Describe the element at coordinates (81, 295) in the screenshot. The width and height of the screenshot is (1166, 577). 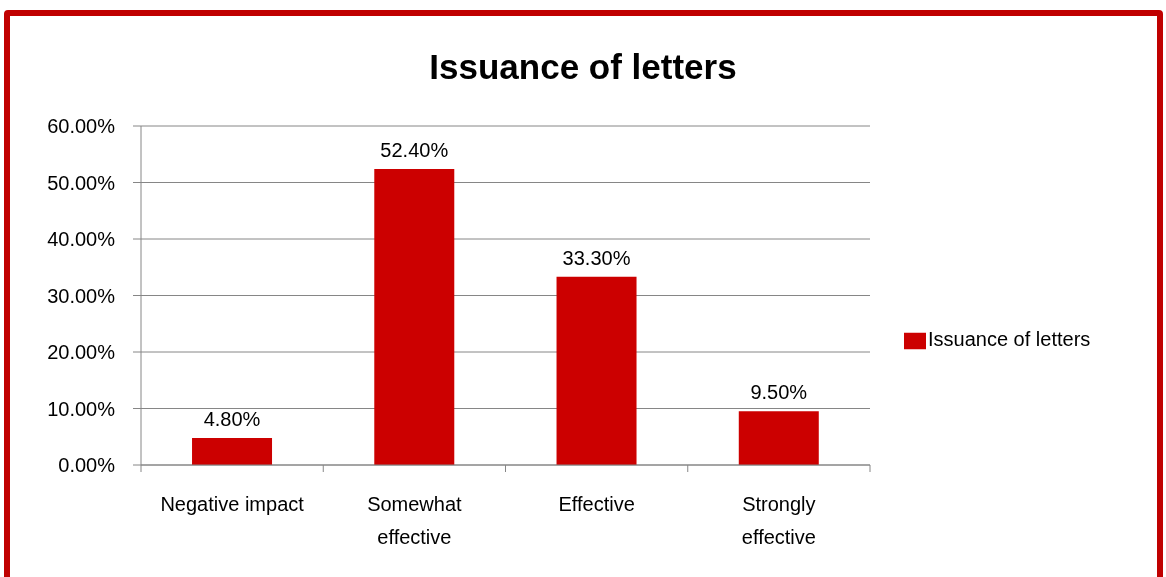
I see `y-tick-label: 30.00%` at that location.